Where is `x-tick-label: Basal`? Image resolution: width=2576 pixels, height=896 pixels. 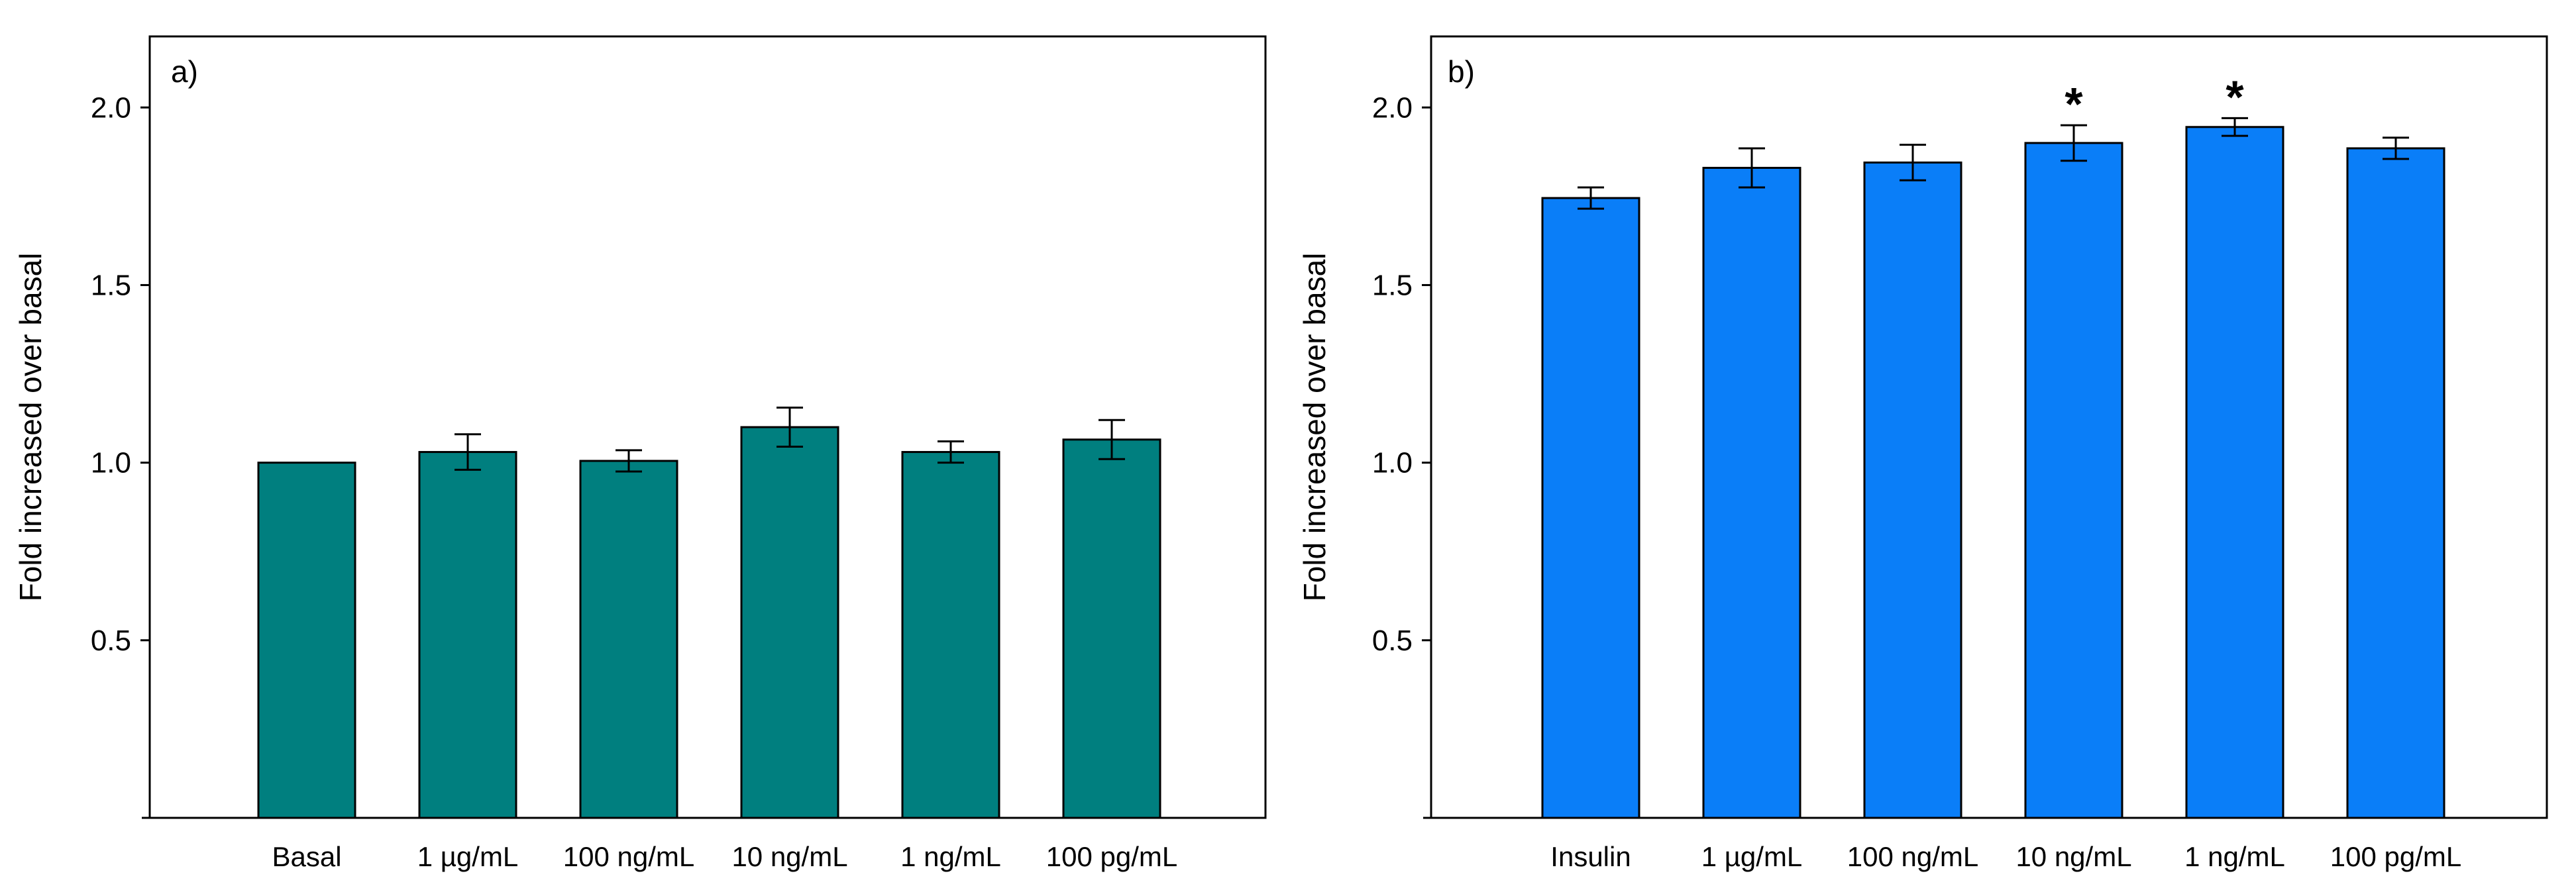 x-tick-label: Basal is located at coordinates (306, 856).